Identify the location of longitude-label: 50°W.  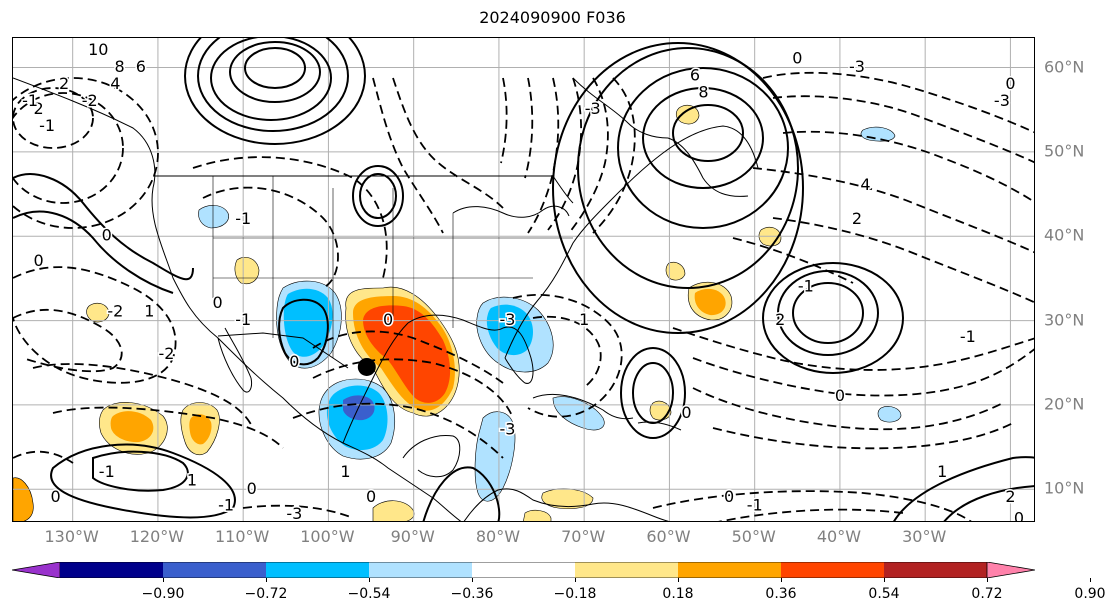
(753, 536).